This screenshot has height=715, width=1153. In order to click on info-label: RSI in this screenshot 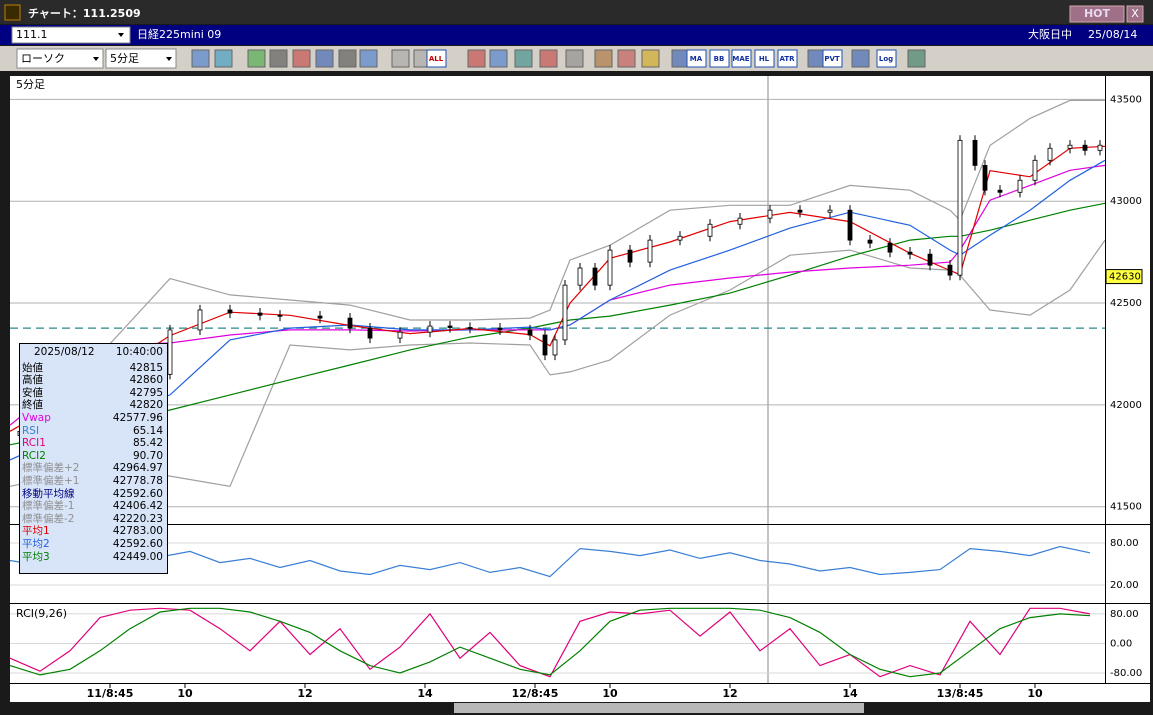, I will do `click(31, 430)`.